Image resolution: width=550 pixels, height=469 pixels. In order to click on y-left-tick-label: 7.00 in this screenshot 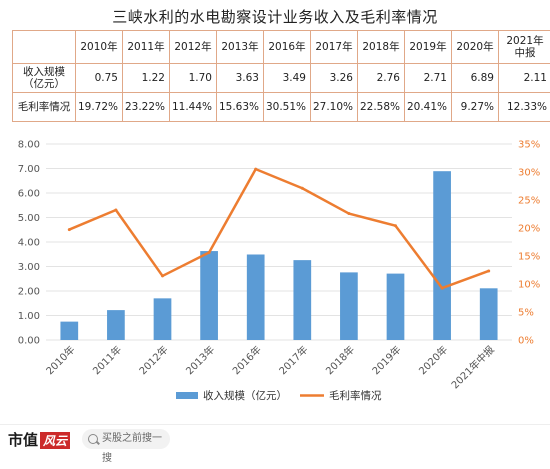, I will do `click(29, 169)`.